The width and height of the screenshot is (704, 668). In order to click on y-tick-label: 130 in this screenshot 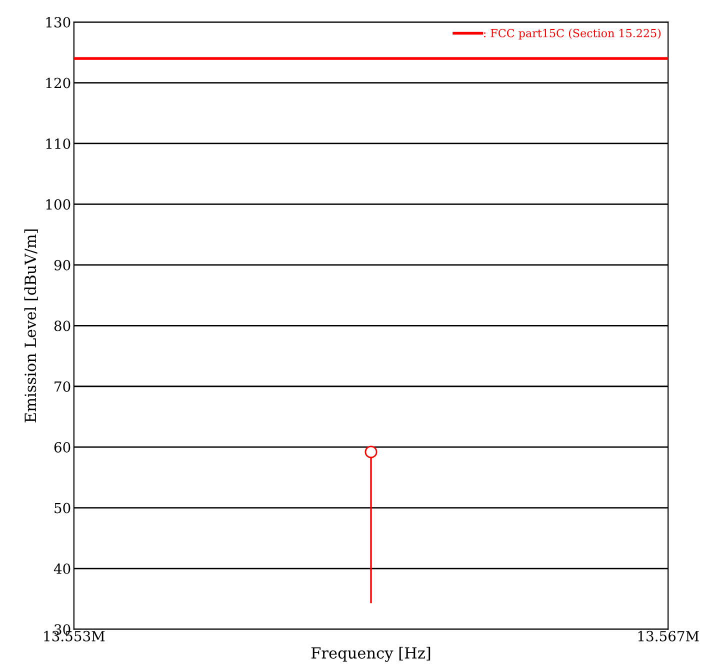, I will do `click(58, 22)`.